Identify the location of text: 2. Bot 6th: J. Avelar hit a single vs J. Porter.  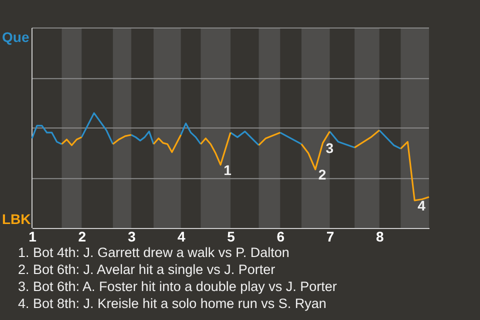
(147, 269).